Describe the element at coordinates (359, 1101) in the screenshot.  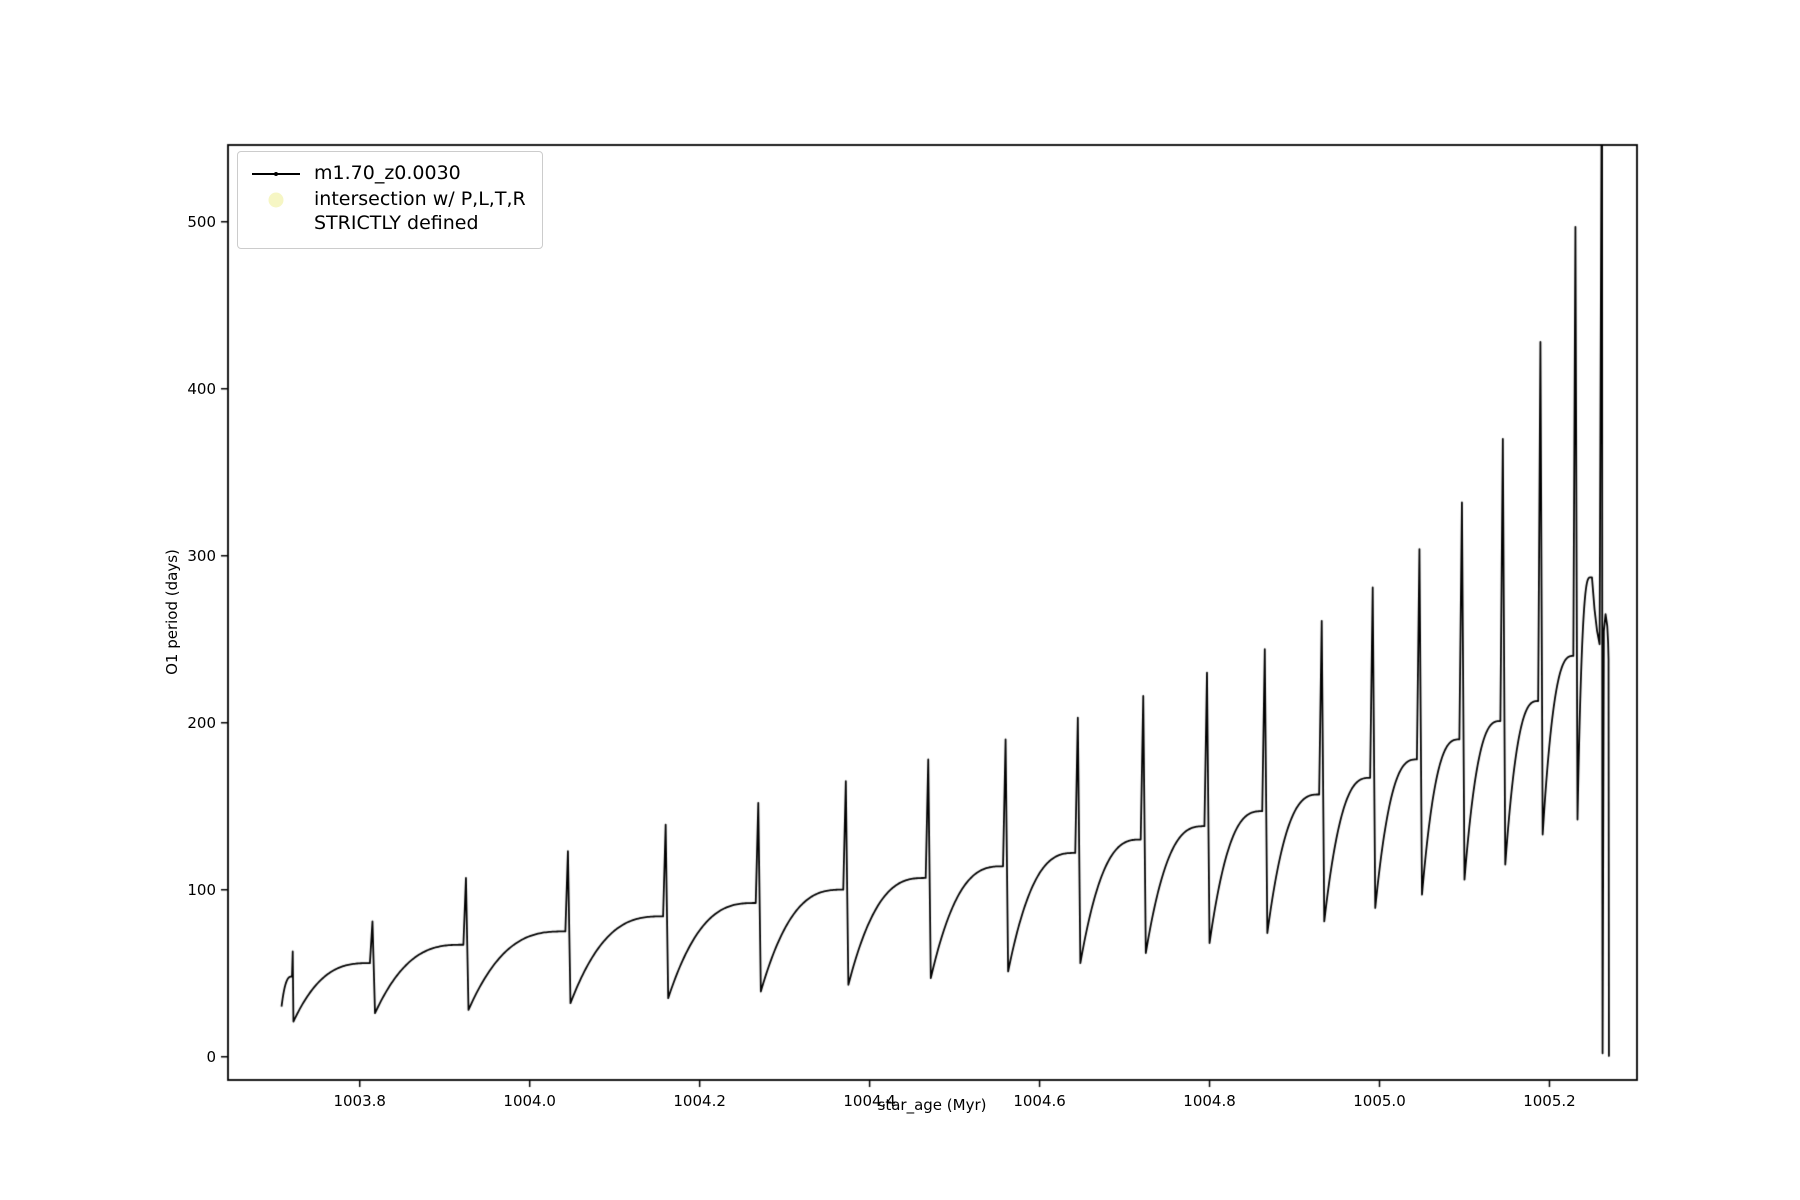
I see `x-tick-label: 1003.8` at that location.